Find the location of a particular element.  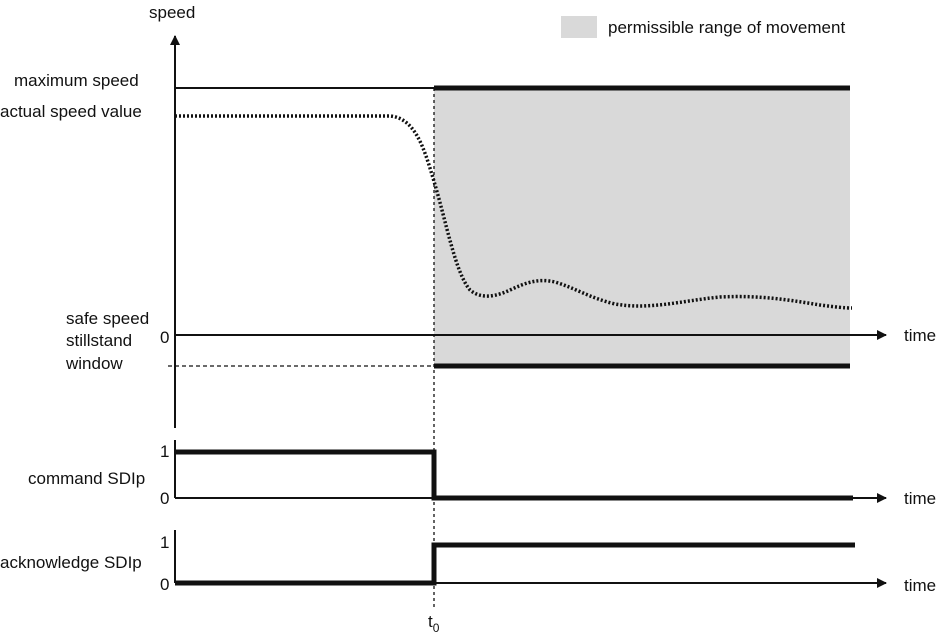

window-label: window is located at coordinates (94, 363).